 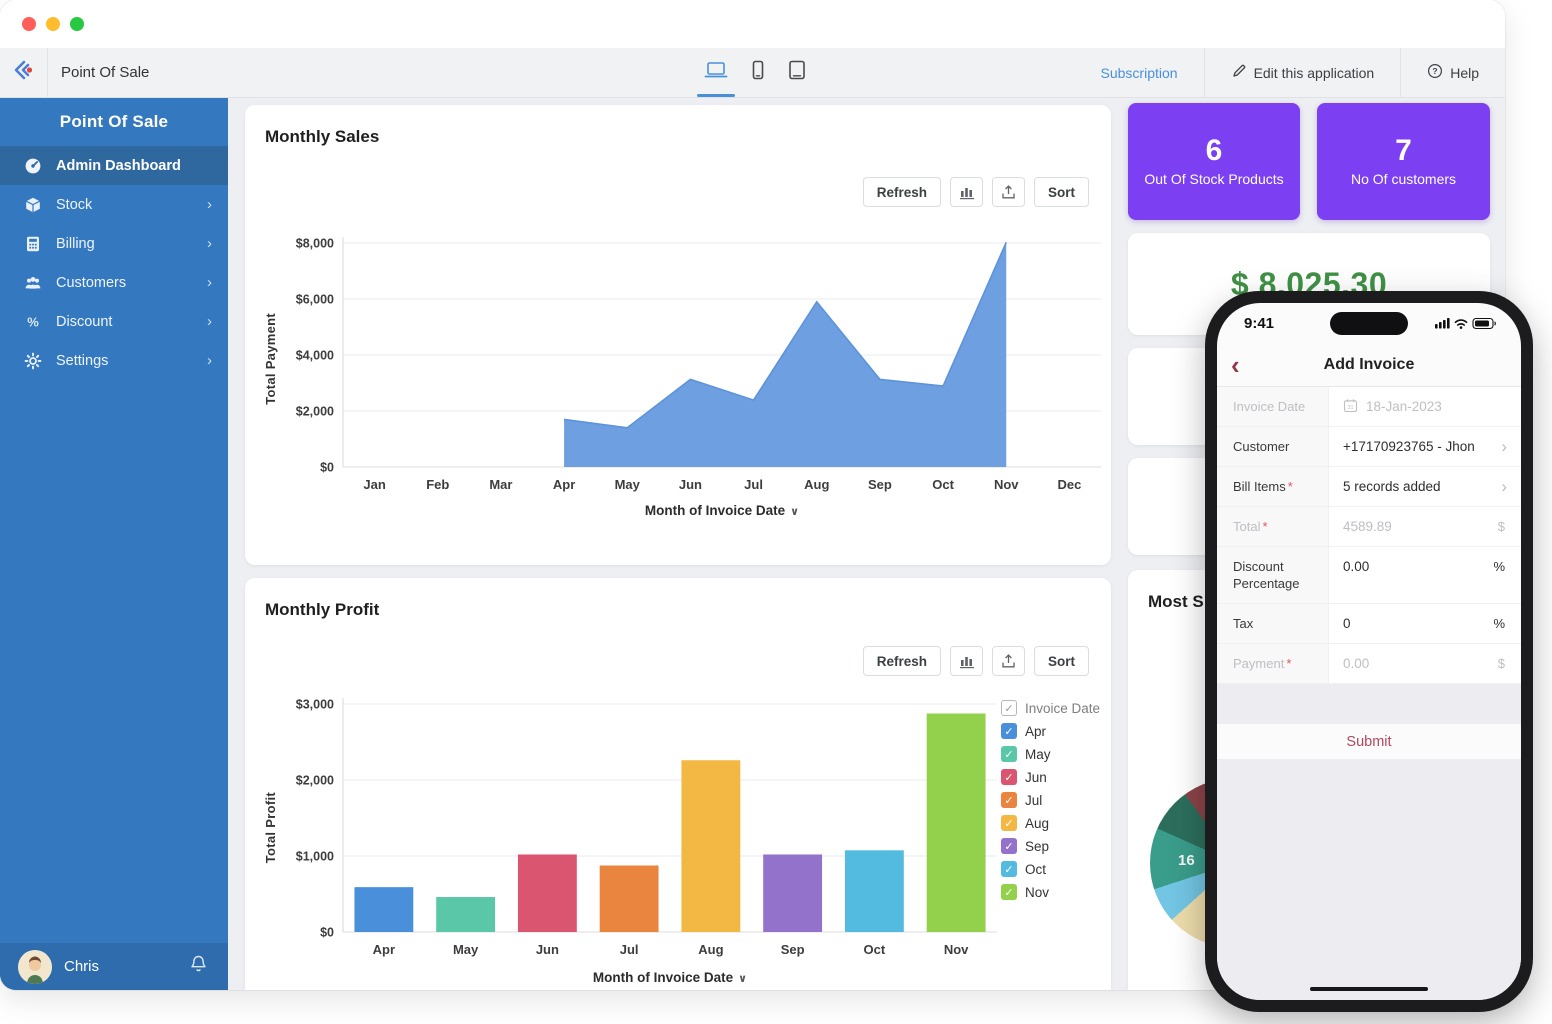 What do you see at coordinates (77, 24) in the screenshot?
I see `zoom-window-button` at bounding box center [77, 24].